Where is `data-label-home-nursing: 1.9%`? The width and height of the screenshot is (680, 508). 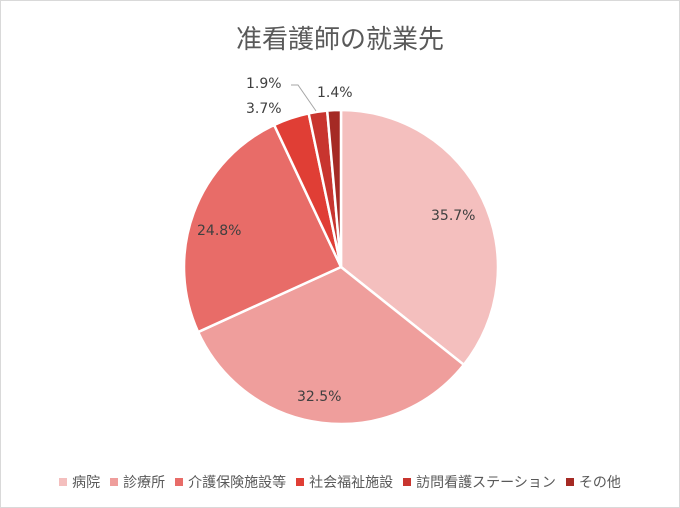 data-label-home-nursing: 1.9% is located at coordinates (264, 84).